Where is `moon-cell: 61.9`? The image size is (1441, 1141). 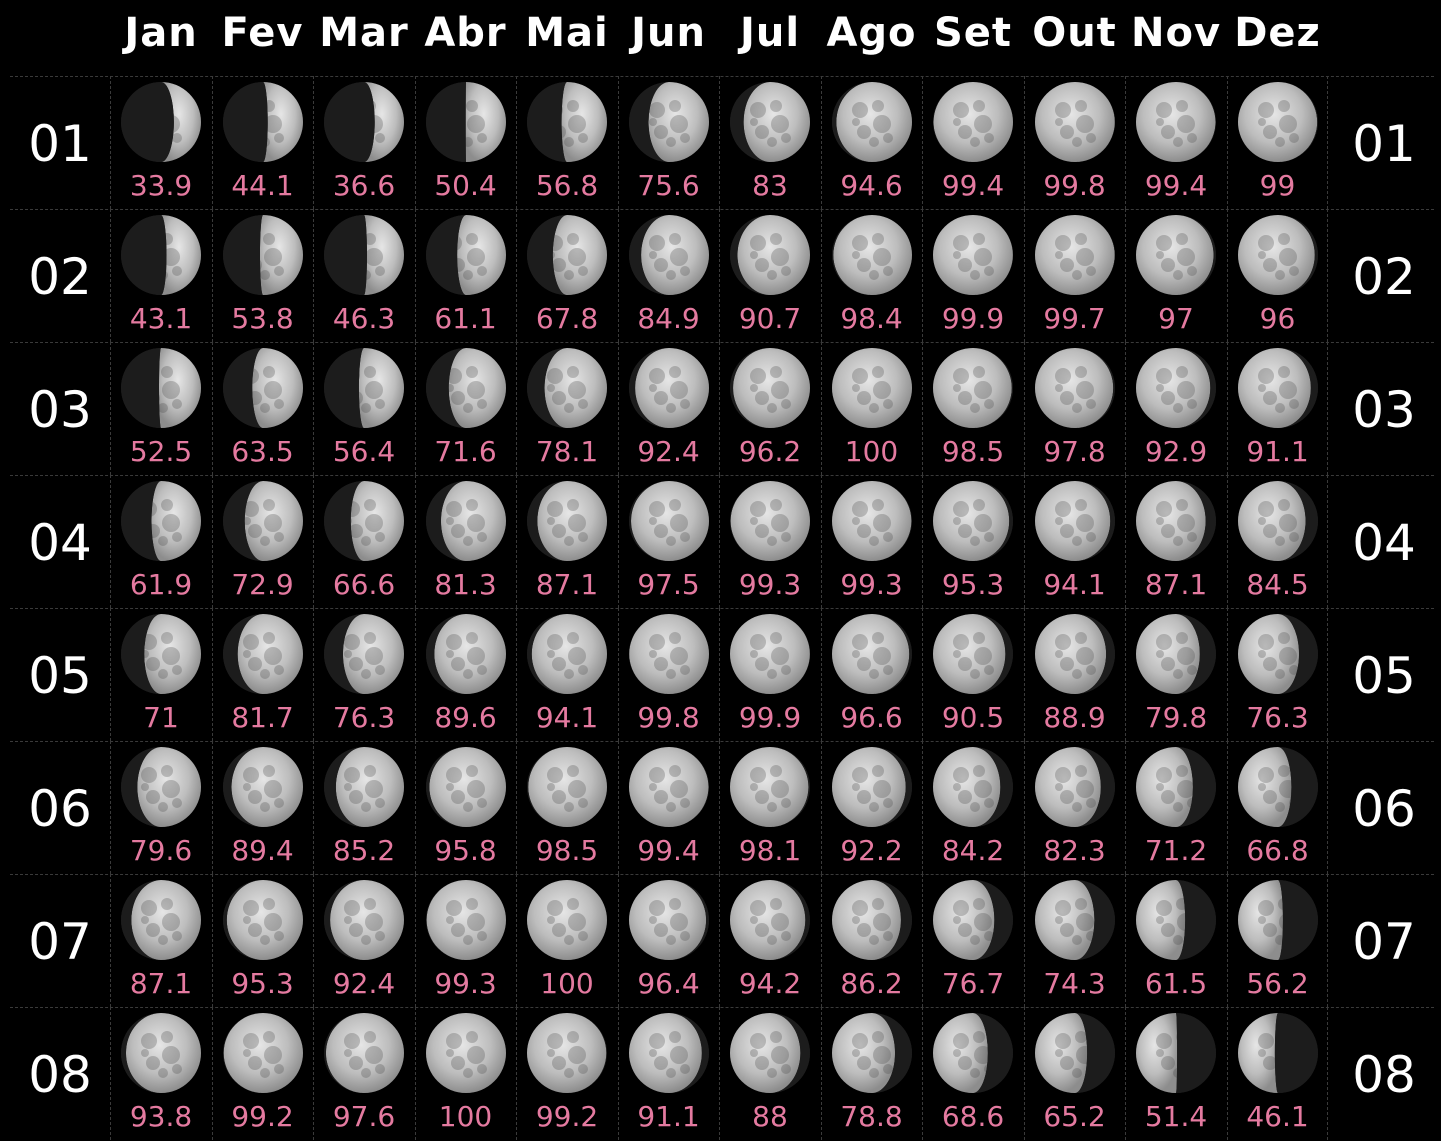
moon-cell: 61.9 is located at coordinates (160, 541).